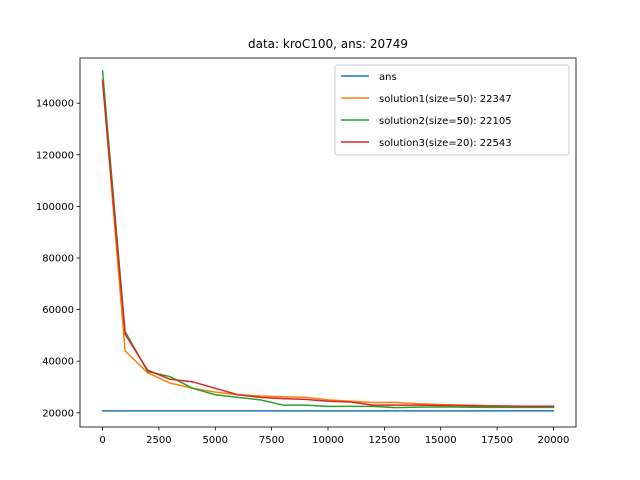 Image resolution: width=640 pixels, height=480 pixels. I want to click on y-tick-label: 100000, so click(55, 207).